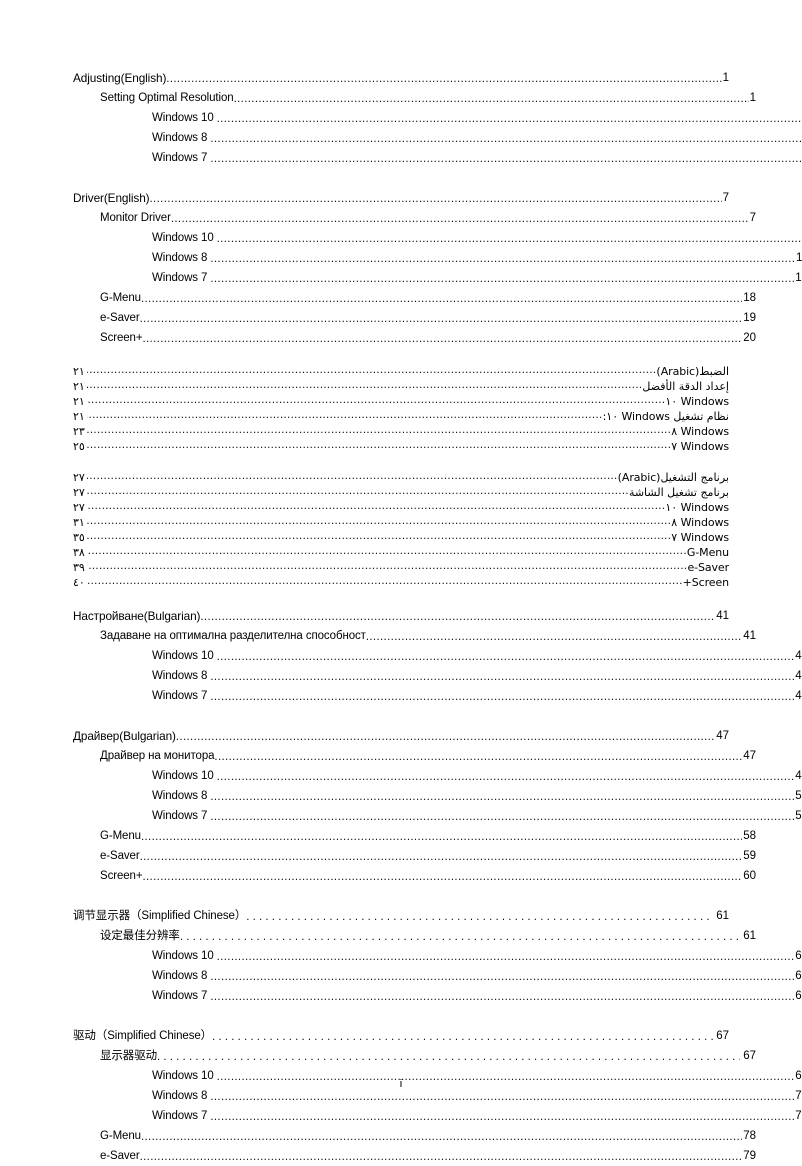 The height and width of the screenshot is (1166, 802). What do you see at coordinates (401, 552) in the screenshot?
I see `toc-entry: G-Menu ٣٨` at bounding box center [401, 552].